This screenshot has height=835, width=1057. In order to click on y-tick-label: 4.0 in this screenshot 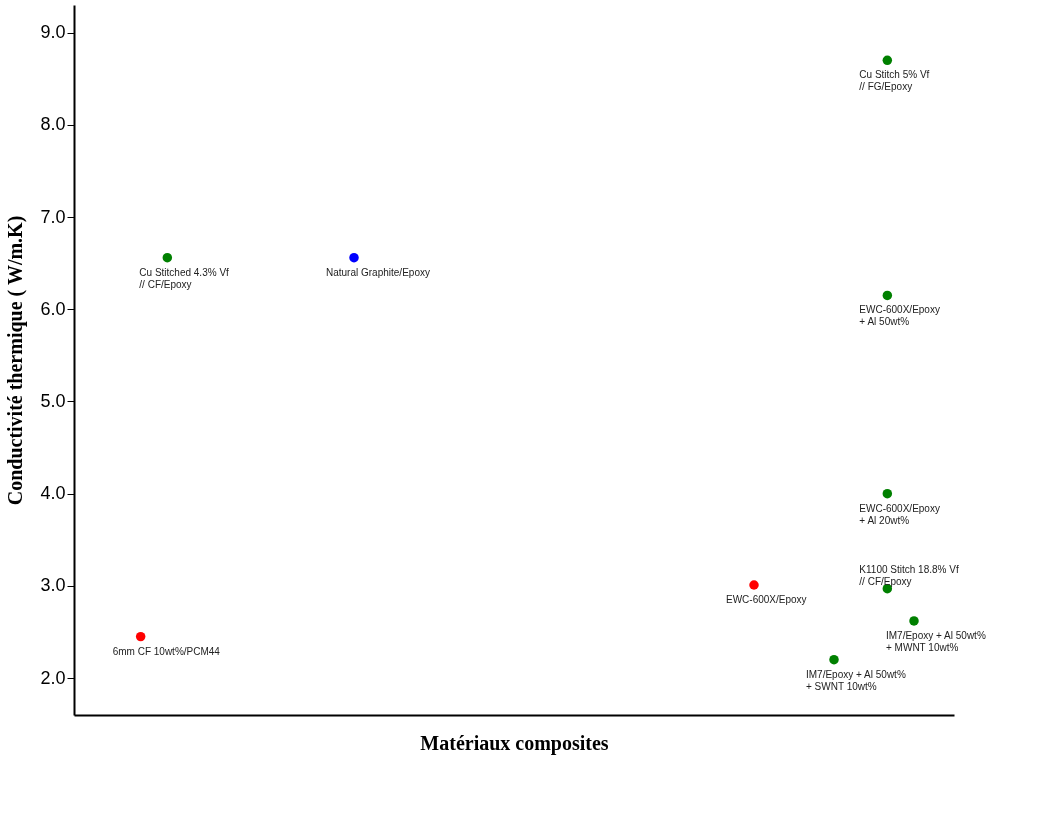, I will do `click(53, 493)`.